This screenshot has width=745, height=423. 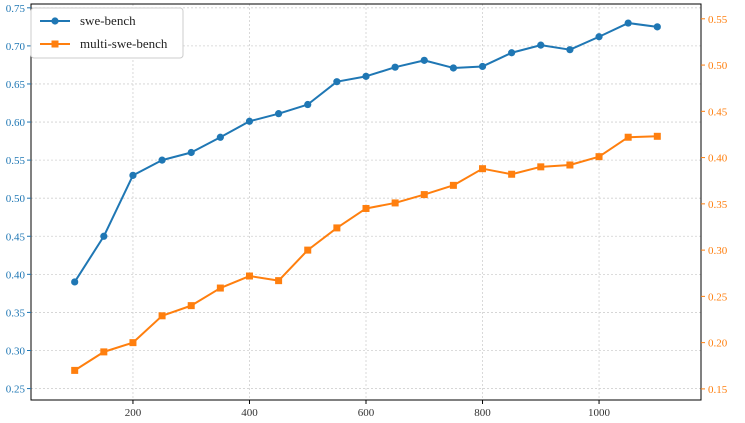 What do you see at coordinates (107, 33) in the screenshot?
I see `legend: swe-bench multi-swe-bench` at bounding box center [107, 33].